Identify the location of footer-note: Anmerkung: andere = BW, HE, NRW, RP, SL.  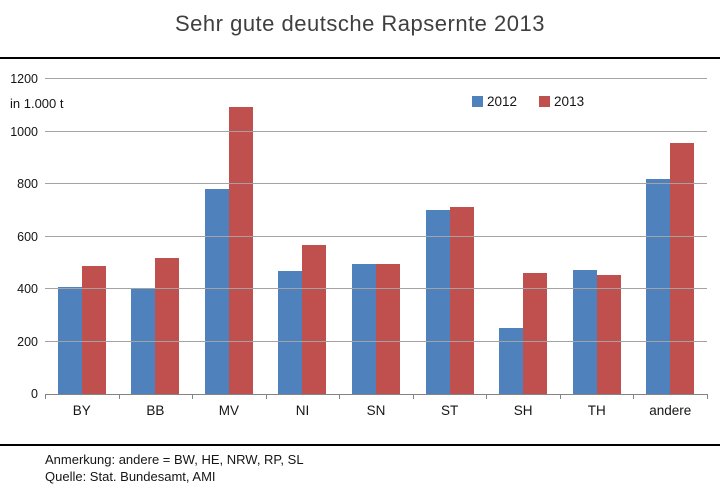
(174, 459).